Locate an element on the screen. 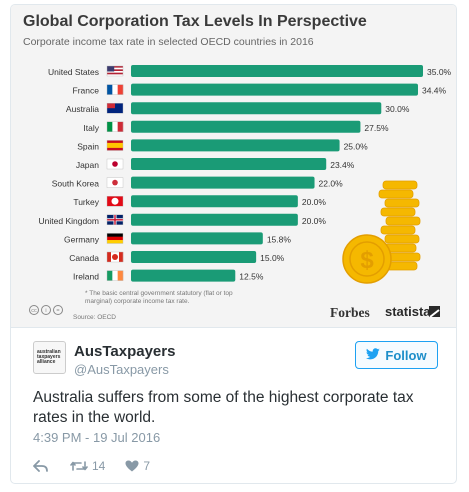  source-label: Source: OECD is located at coordinates (94, 317).